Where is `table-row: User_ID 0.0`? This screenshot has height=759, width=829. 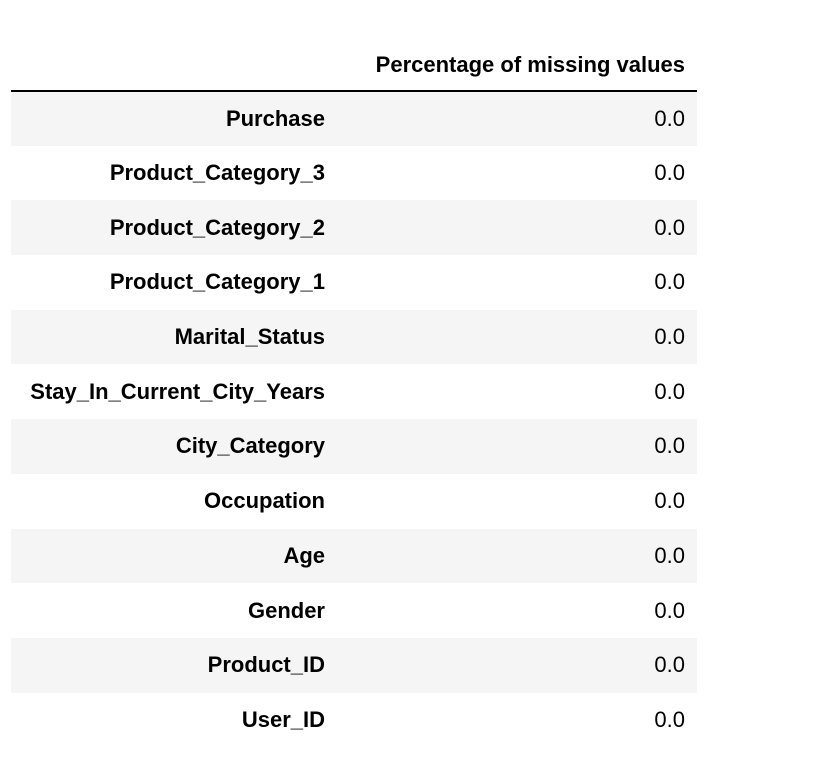 table-row: User_ID 0.0 is located at coordinates (354, 720).